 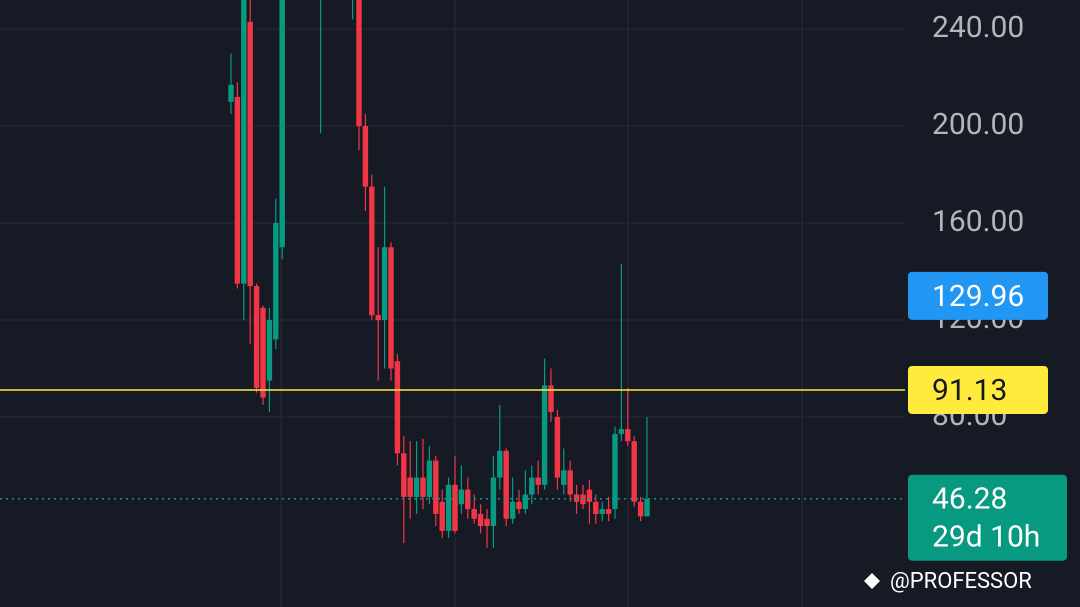 What do you see at coordinates (986, 537) in the screenshot?
I see `countdown-text: 29d 10h` at bounding box center [986, 537].